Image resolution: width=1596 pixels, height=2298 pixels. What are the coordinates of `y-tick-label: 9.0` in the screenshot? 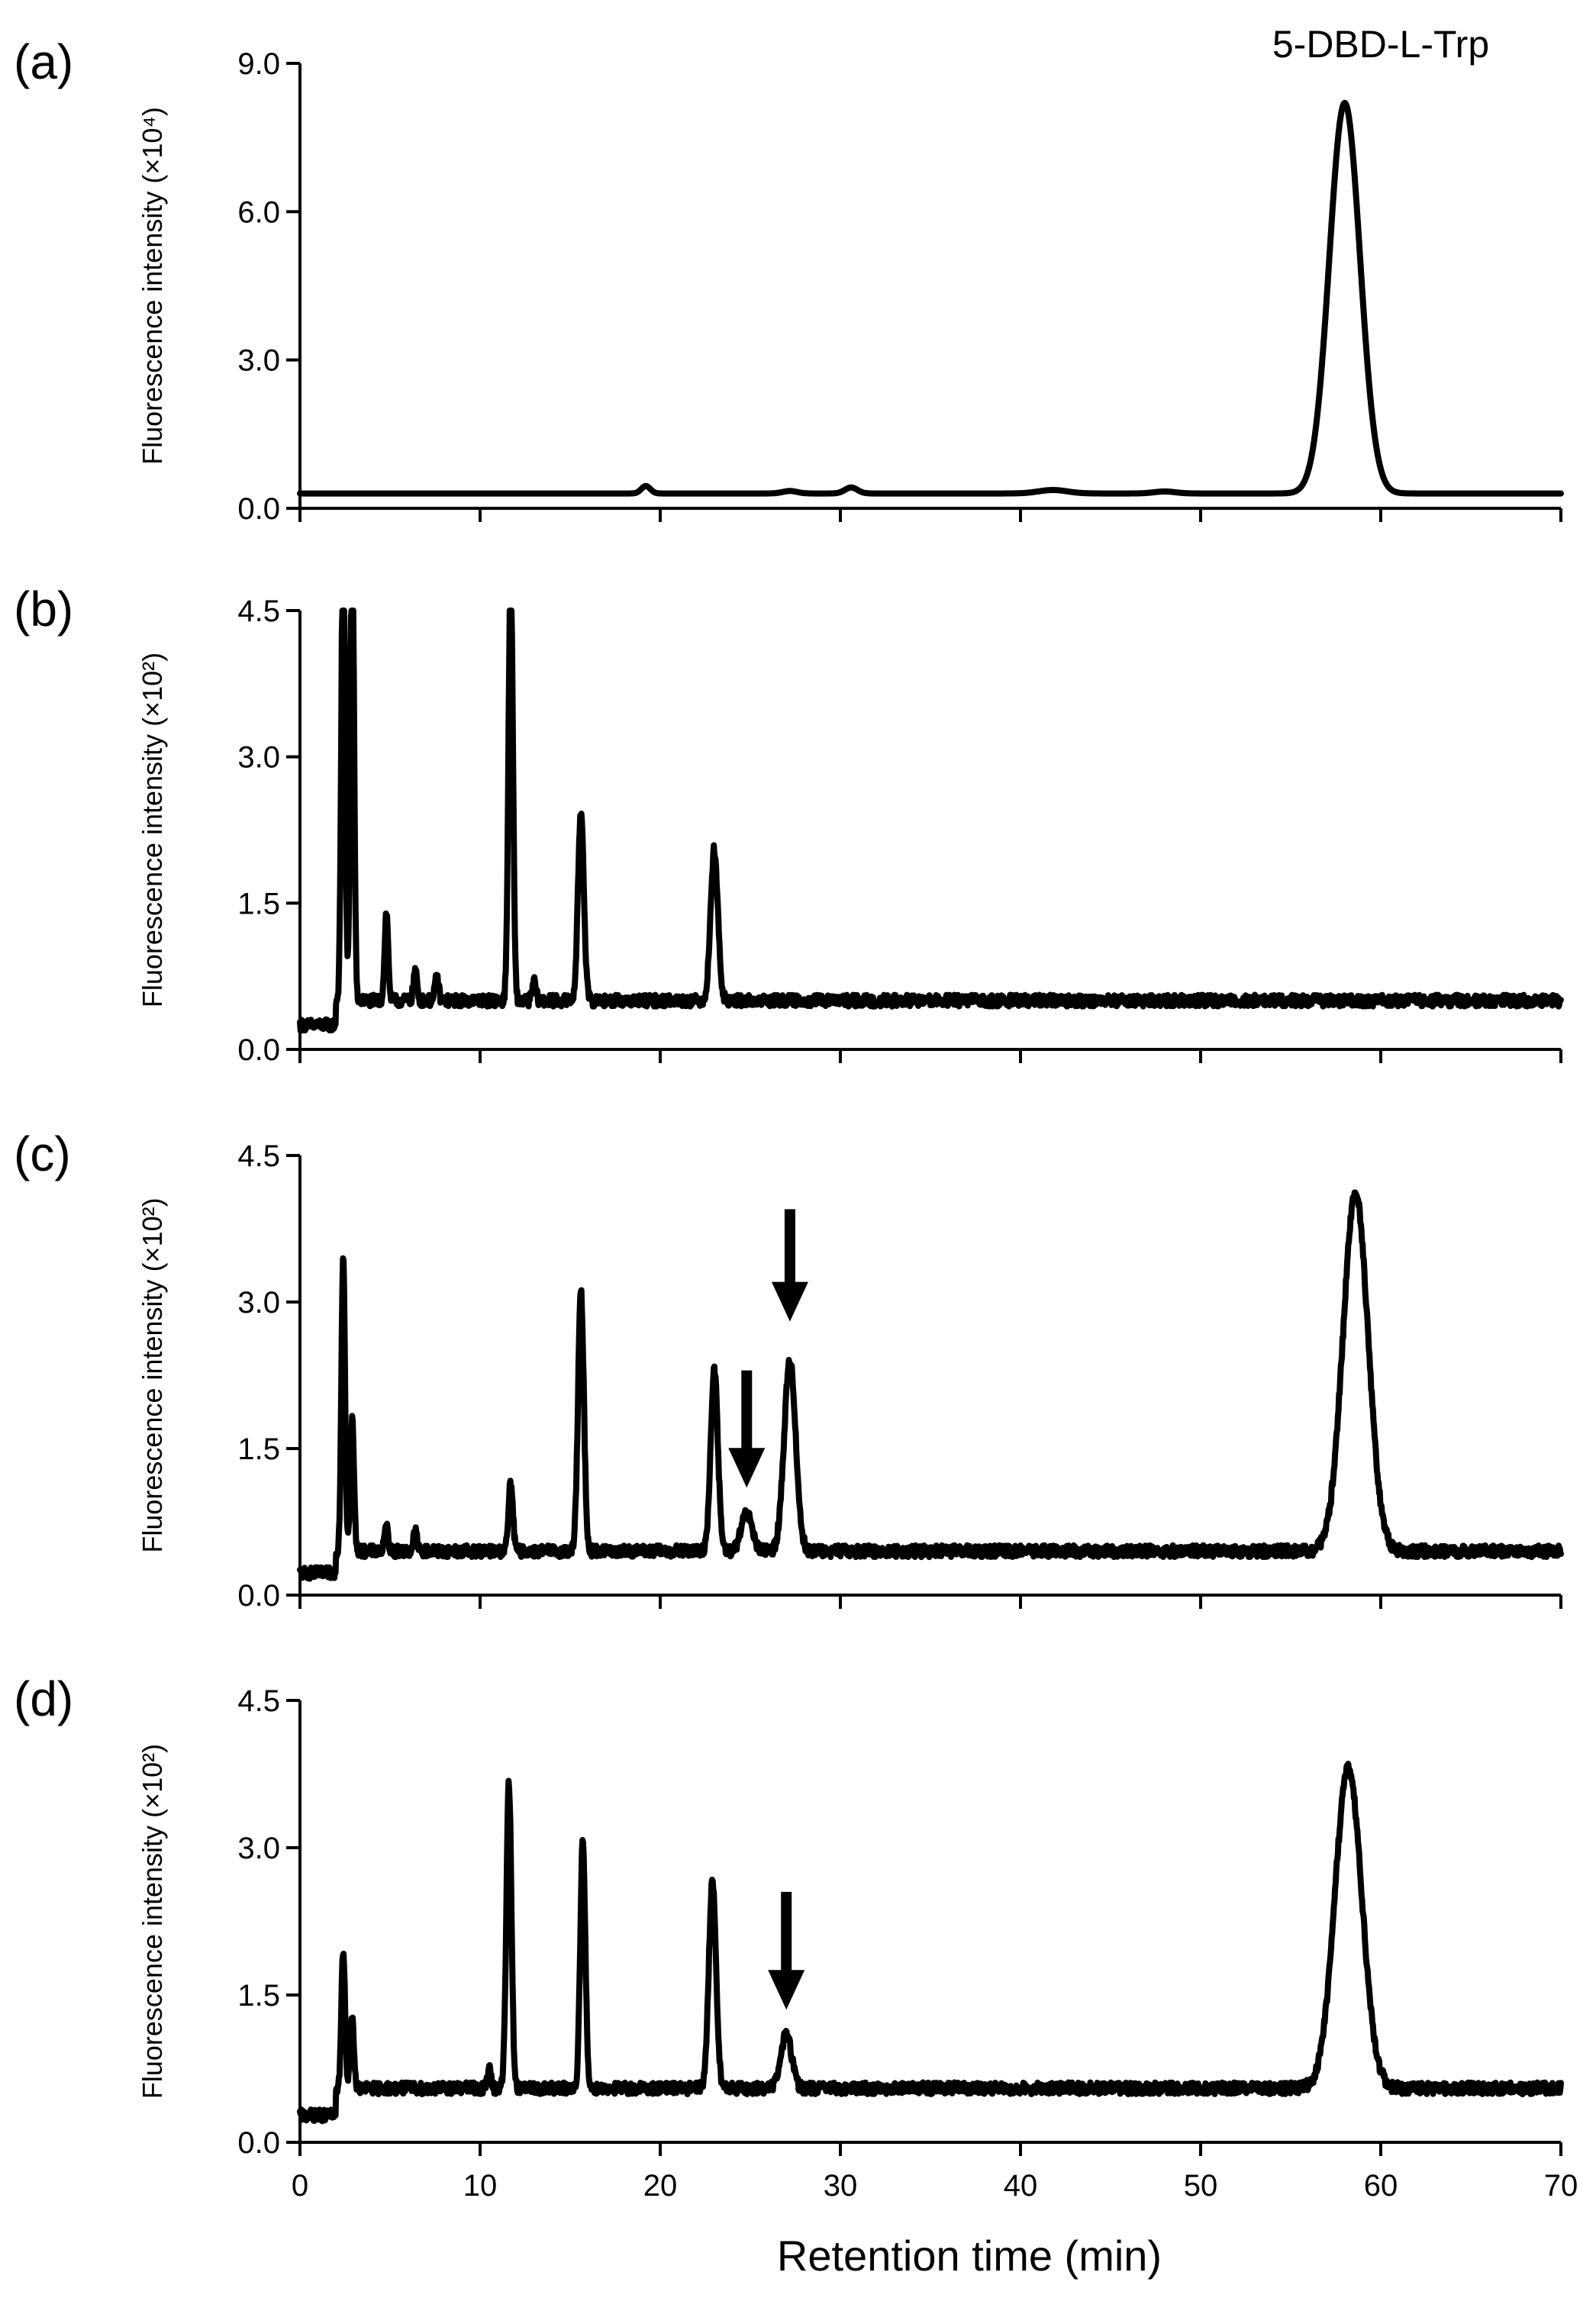 It's located at (258, 64).